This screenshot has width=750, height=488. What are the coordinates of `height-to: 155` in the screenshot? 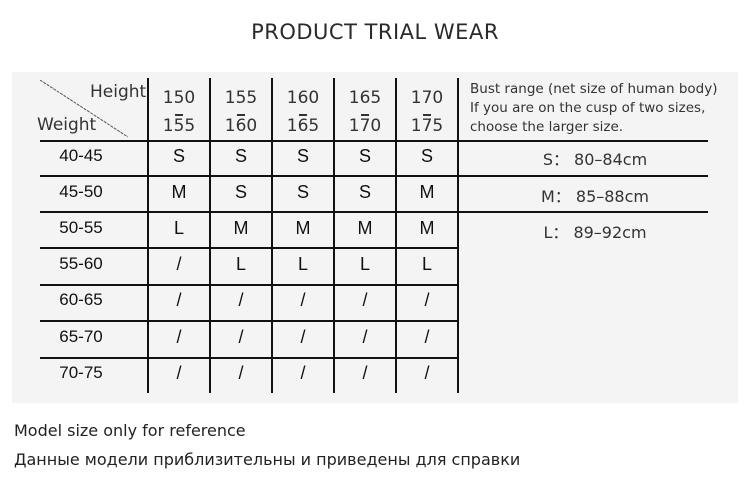 It's located at (179, 126).